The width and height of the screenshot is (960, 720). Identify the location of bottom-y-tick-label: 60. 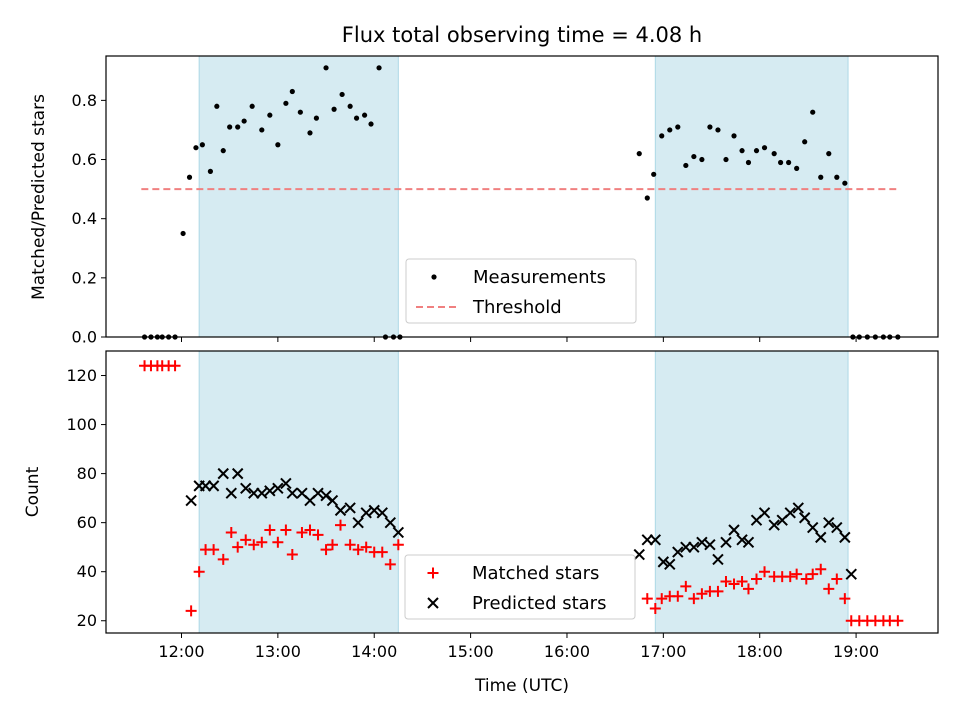
(87, 522).